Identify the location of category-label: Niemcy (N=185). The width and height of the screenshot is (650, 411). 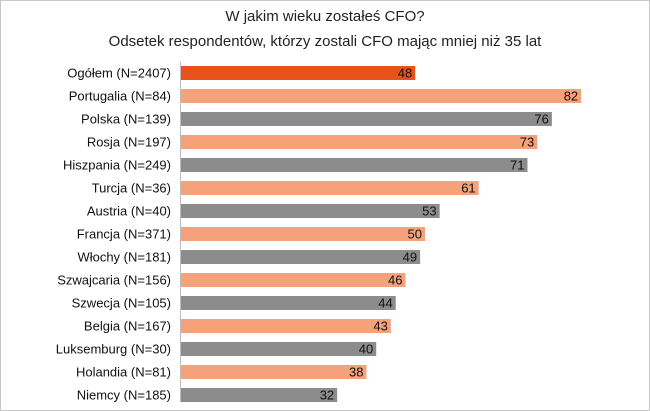
(124, 395).